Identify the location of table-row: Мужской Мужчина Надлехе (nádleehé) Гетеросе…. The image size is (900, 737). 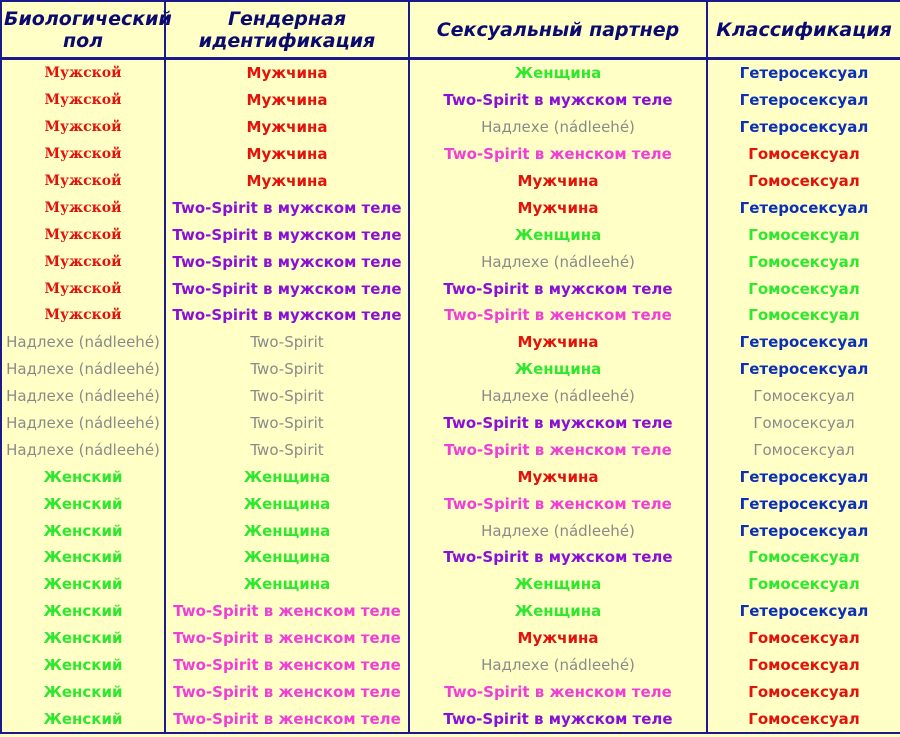
(450, 127).